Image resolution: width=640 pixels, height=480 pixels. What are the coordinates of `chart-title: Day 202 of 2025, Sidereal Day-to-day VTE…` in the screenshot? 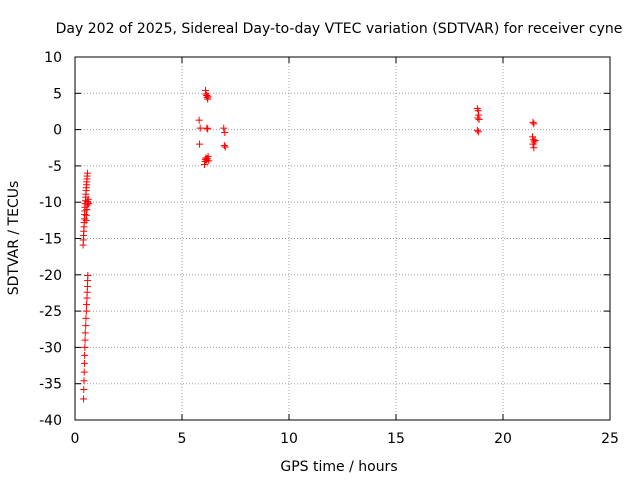 It's located at (339, 29).